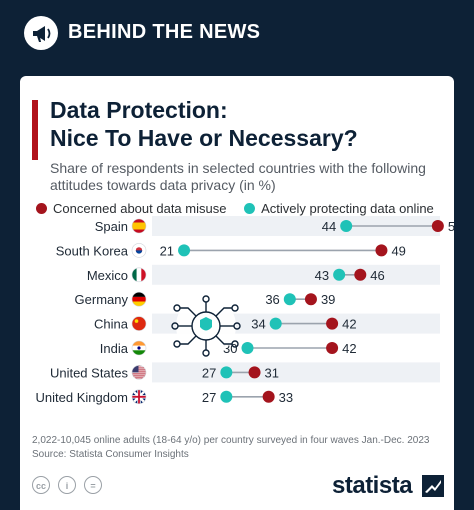  Describe the element at coordinates (381, 250) in the screenshot. I see `dot-concerned-south-korea` at that location.